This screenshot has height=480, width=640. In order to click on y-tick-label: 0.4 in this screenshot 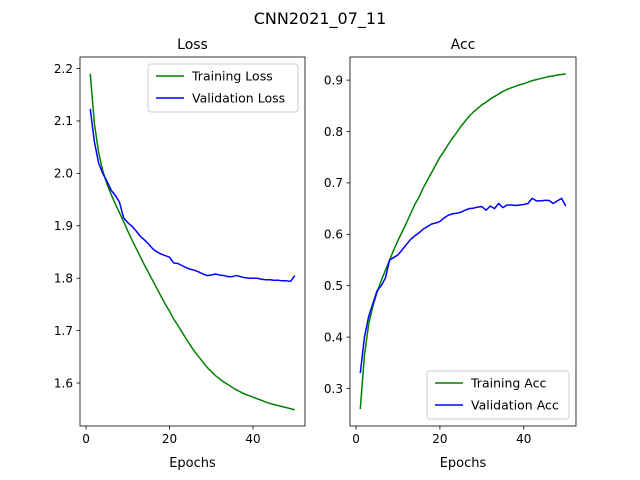, I will do `click(333, 337)`.